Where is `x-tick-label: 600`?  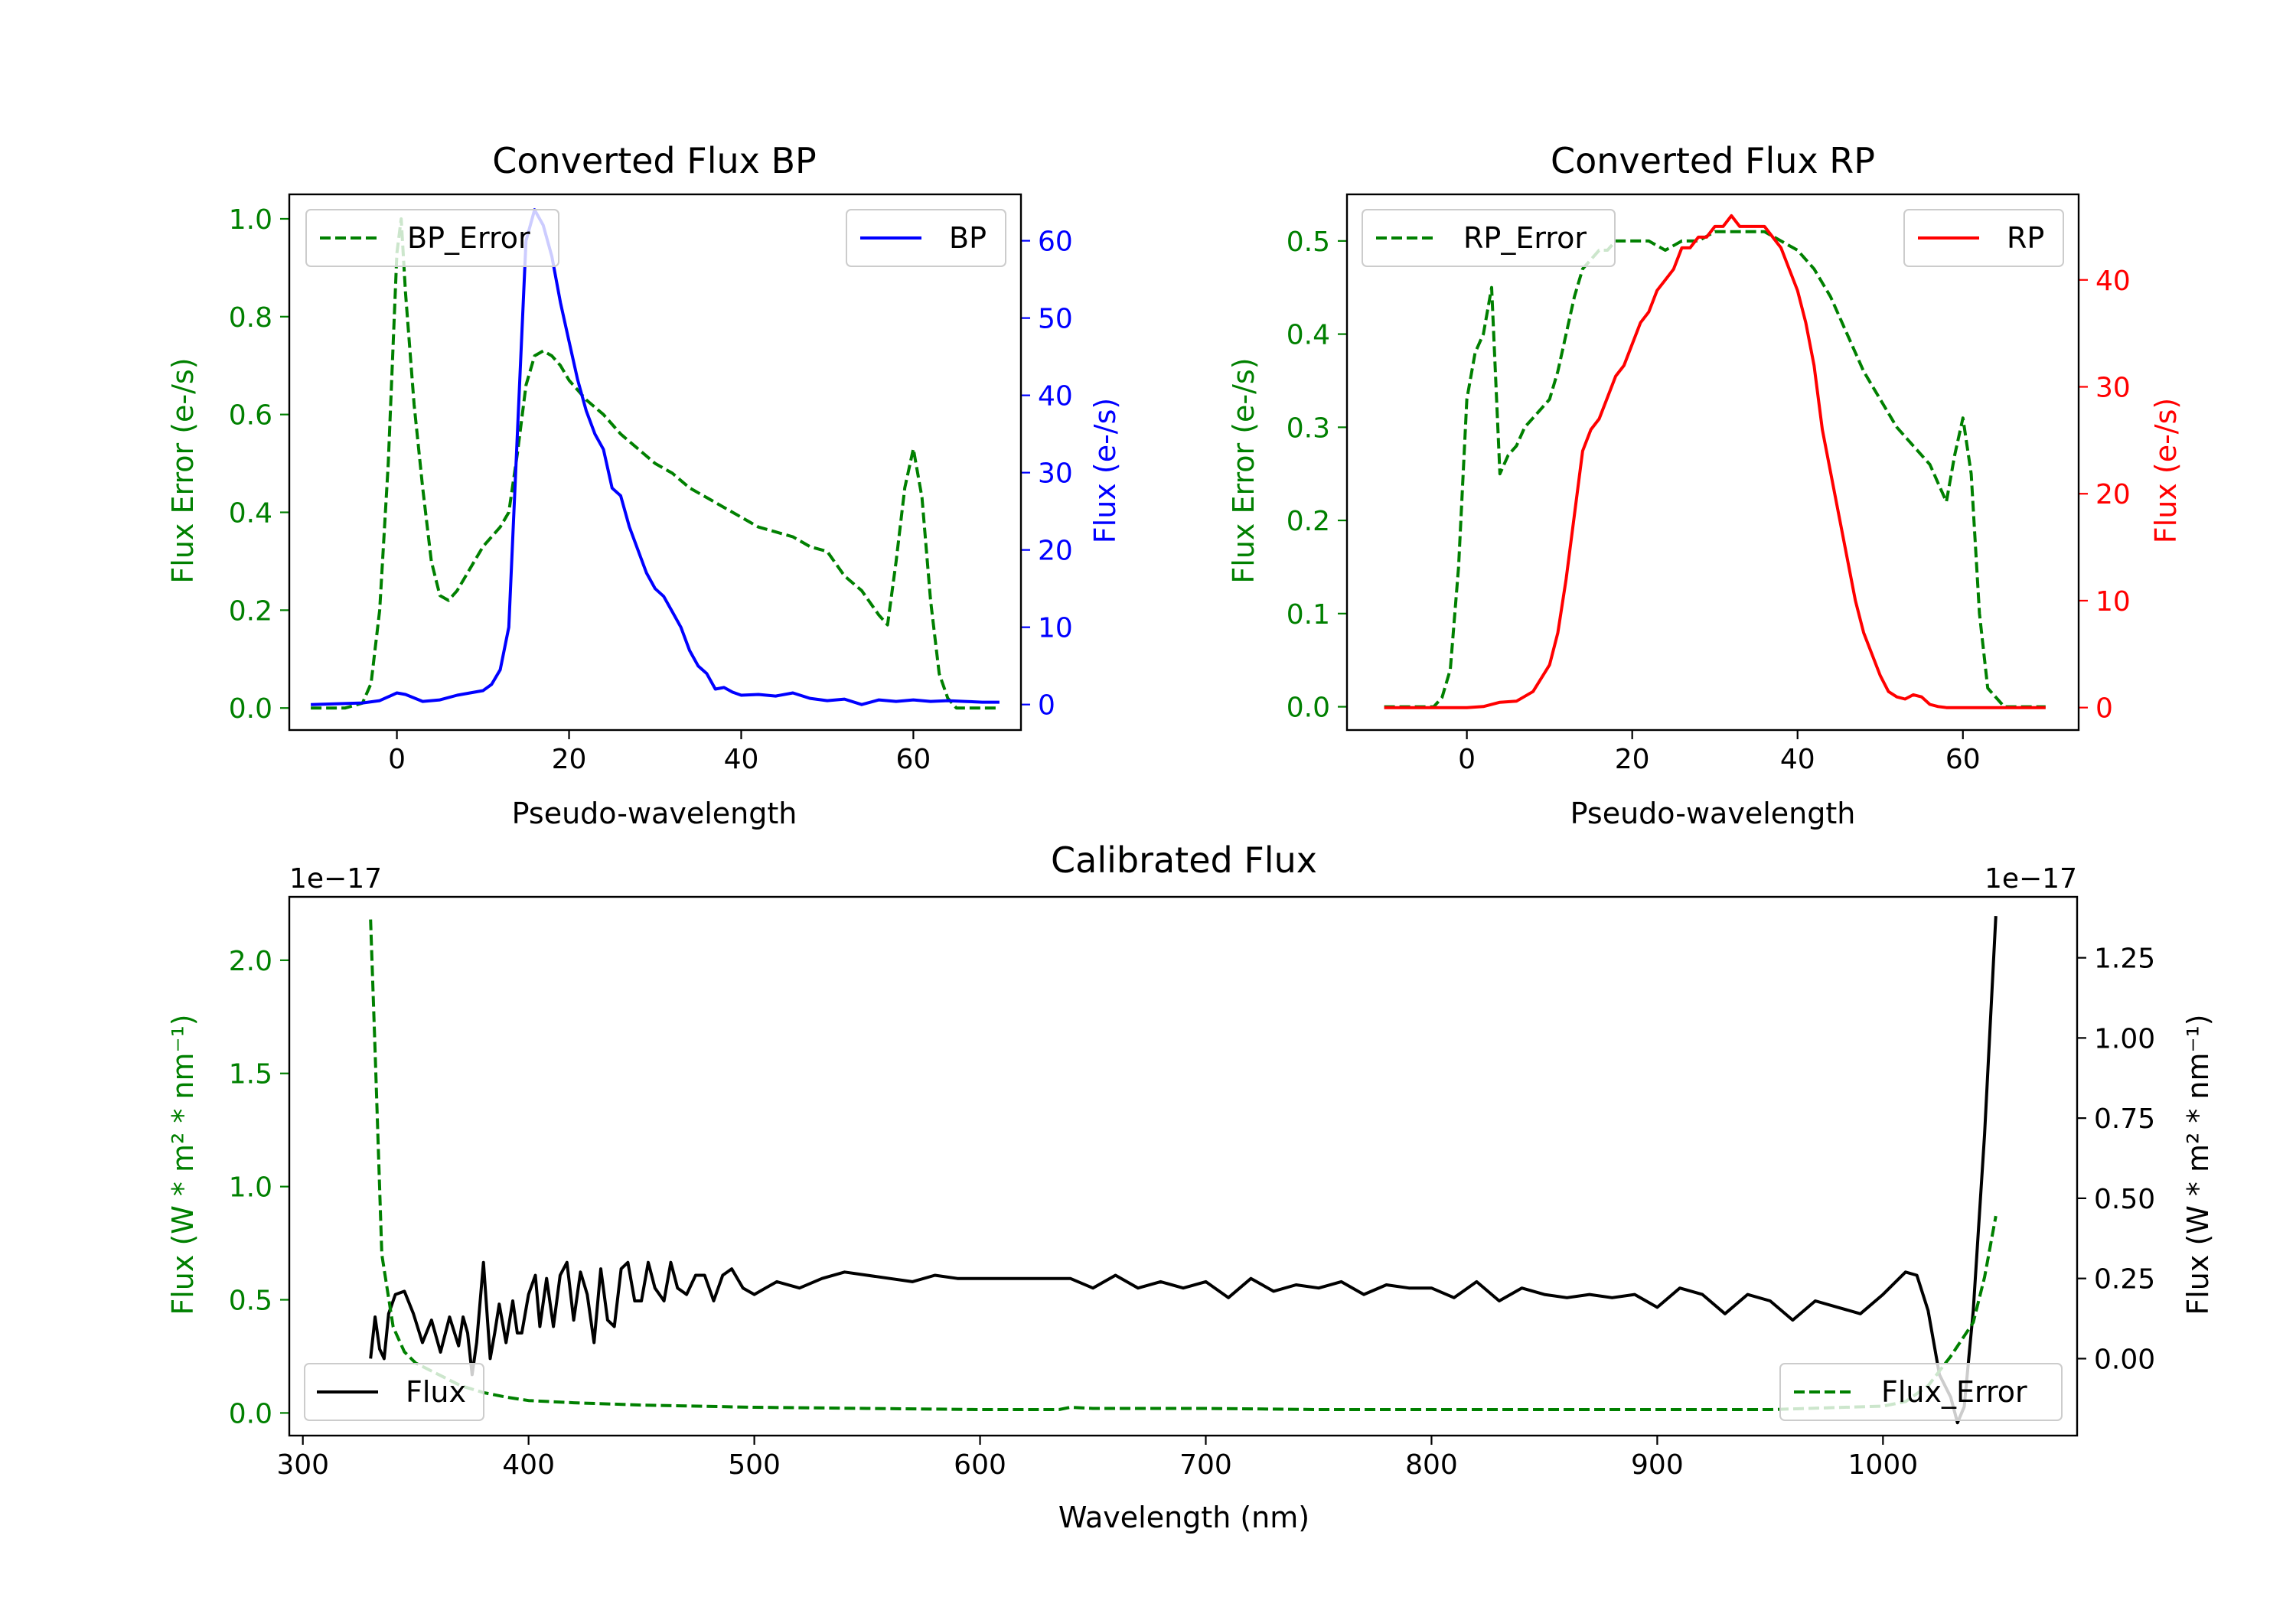 x-tick-label: 600 is located at coordinates (980, 1465).